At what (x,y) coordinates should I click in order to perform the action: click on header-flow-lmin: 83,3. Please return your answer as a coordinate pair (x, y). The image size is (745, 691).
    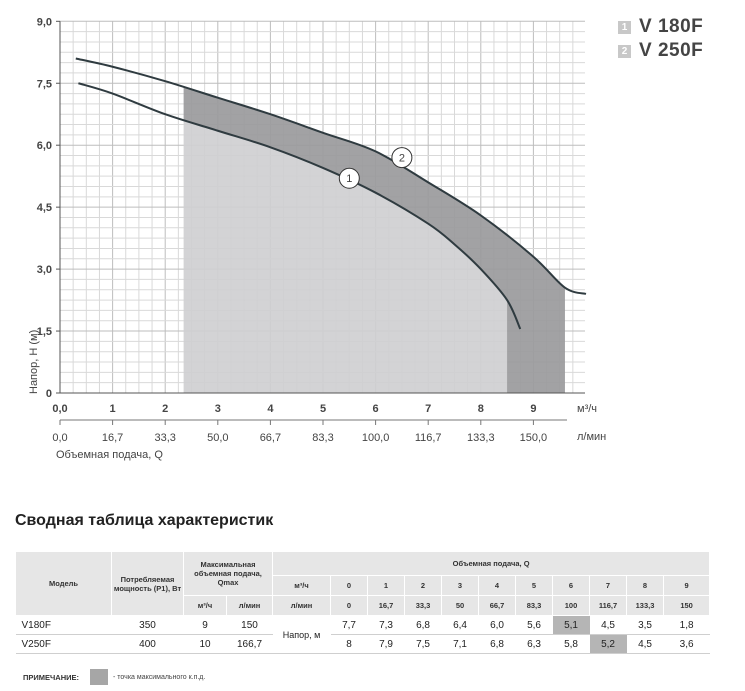
    Looking at the image, I should click on (534, 605).